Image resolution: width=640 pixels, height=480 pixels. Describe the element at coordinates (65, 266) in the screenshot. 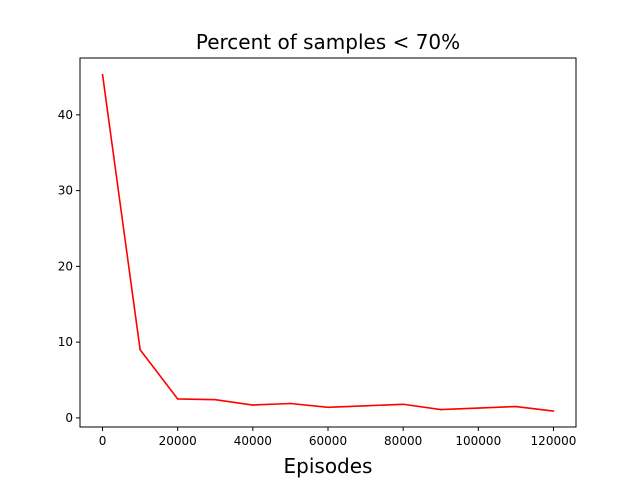

I see `y-tick-label: 20` at that location.